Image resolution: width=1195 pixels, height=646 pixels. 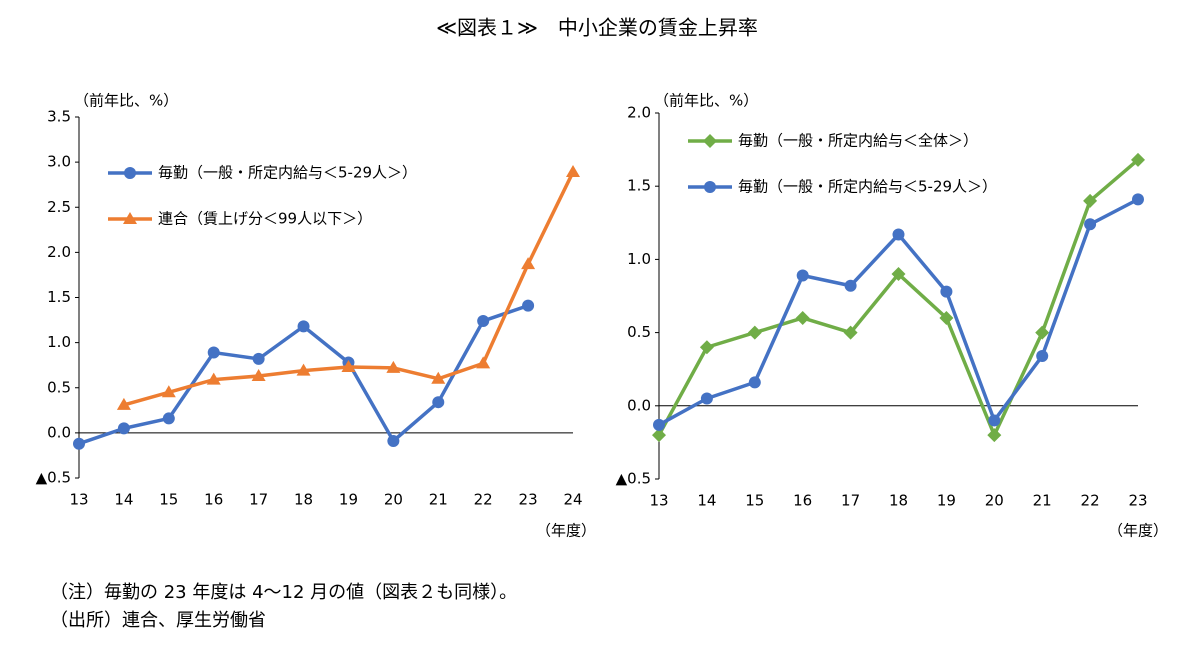 I want to click on page-title: ≪図表１≫ 中小企業の賃金上昇率, so click(x=597, y=28).